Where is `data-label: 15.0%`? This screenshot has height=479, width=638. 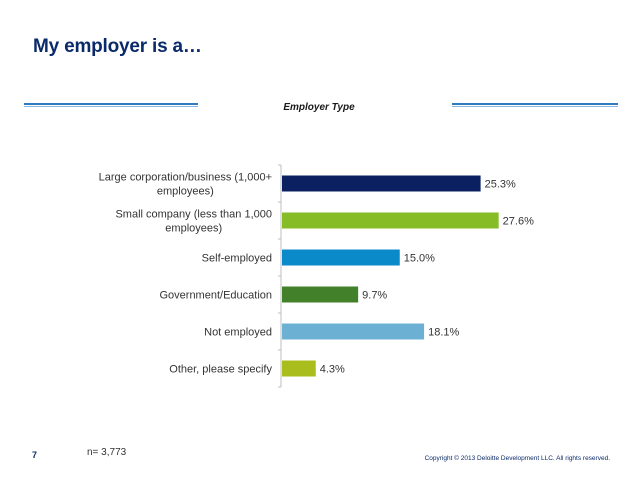 data-label: 15.0% is located at coordinates (419, 259).